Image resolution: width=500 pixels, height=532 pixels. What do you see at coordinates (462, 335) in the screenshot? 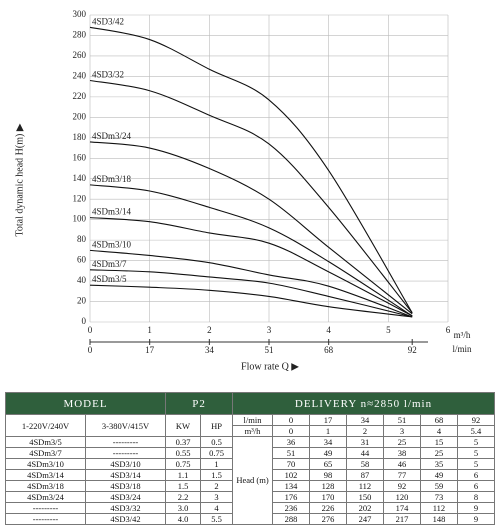
I see `x-unit: m³/h` at bounding box center [462, 335].